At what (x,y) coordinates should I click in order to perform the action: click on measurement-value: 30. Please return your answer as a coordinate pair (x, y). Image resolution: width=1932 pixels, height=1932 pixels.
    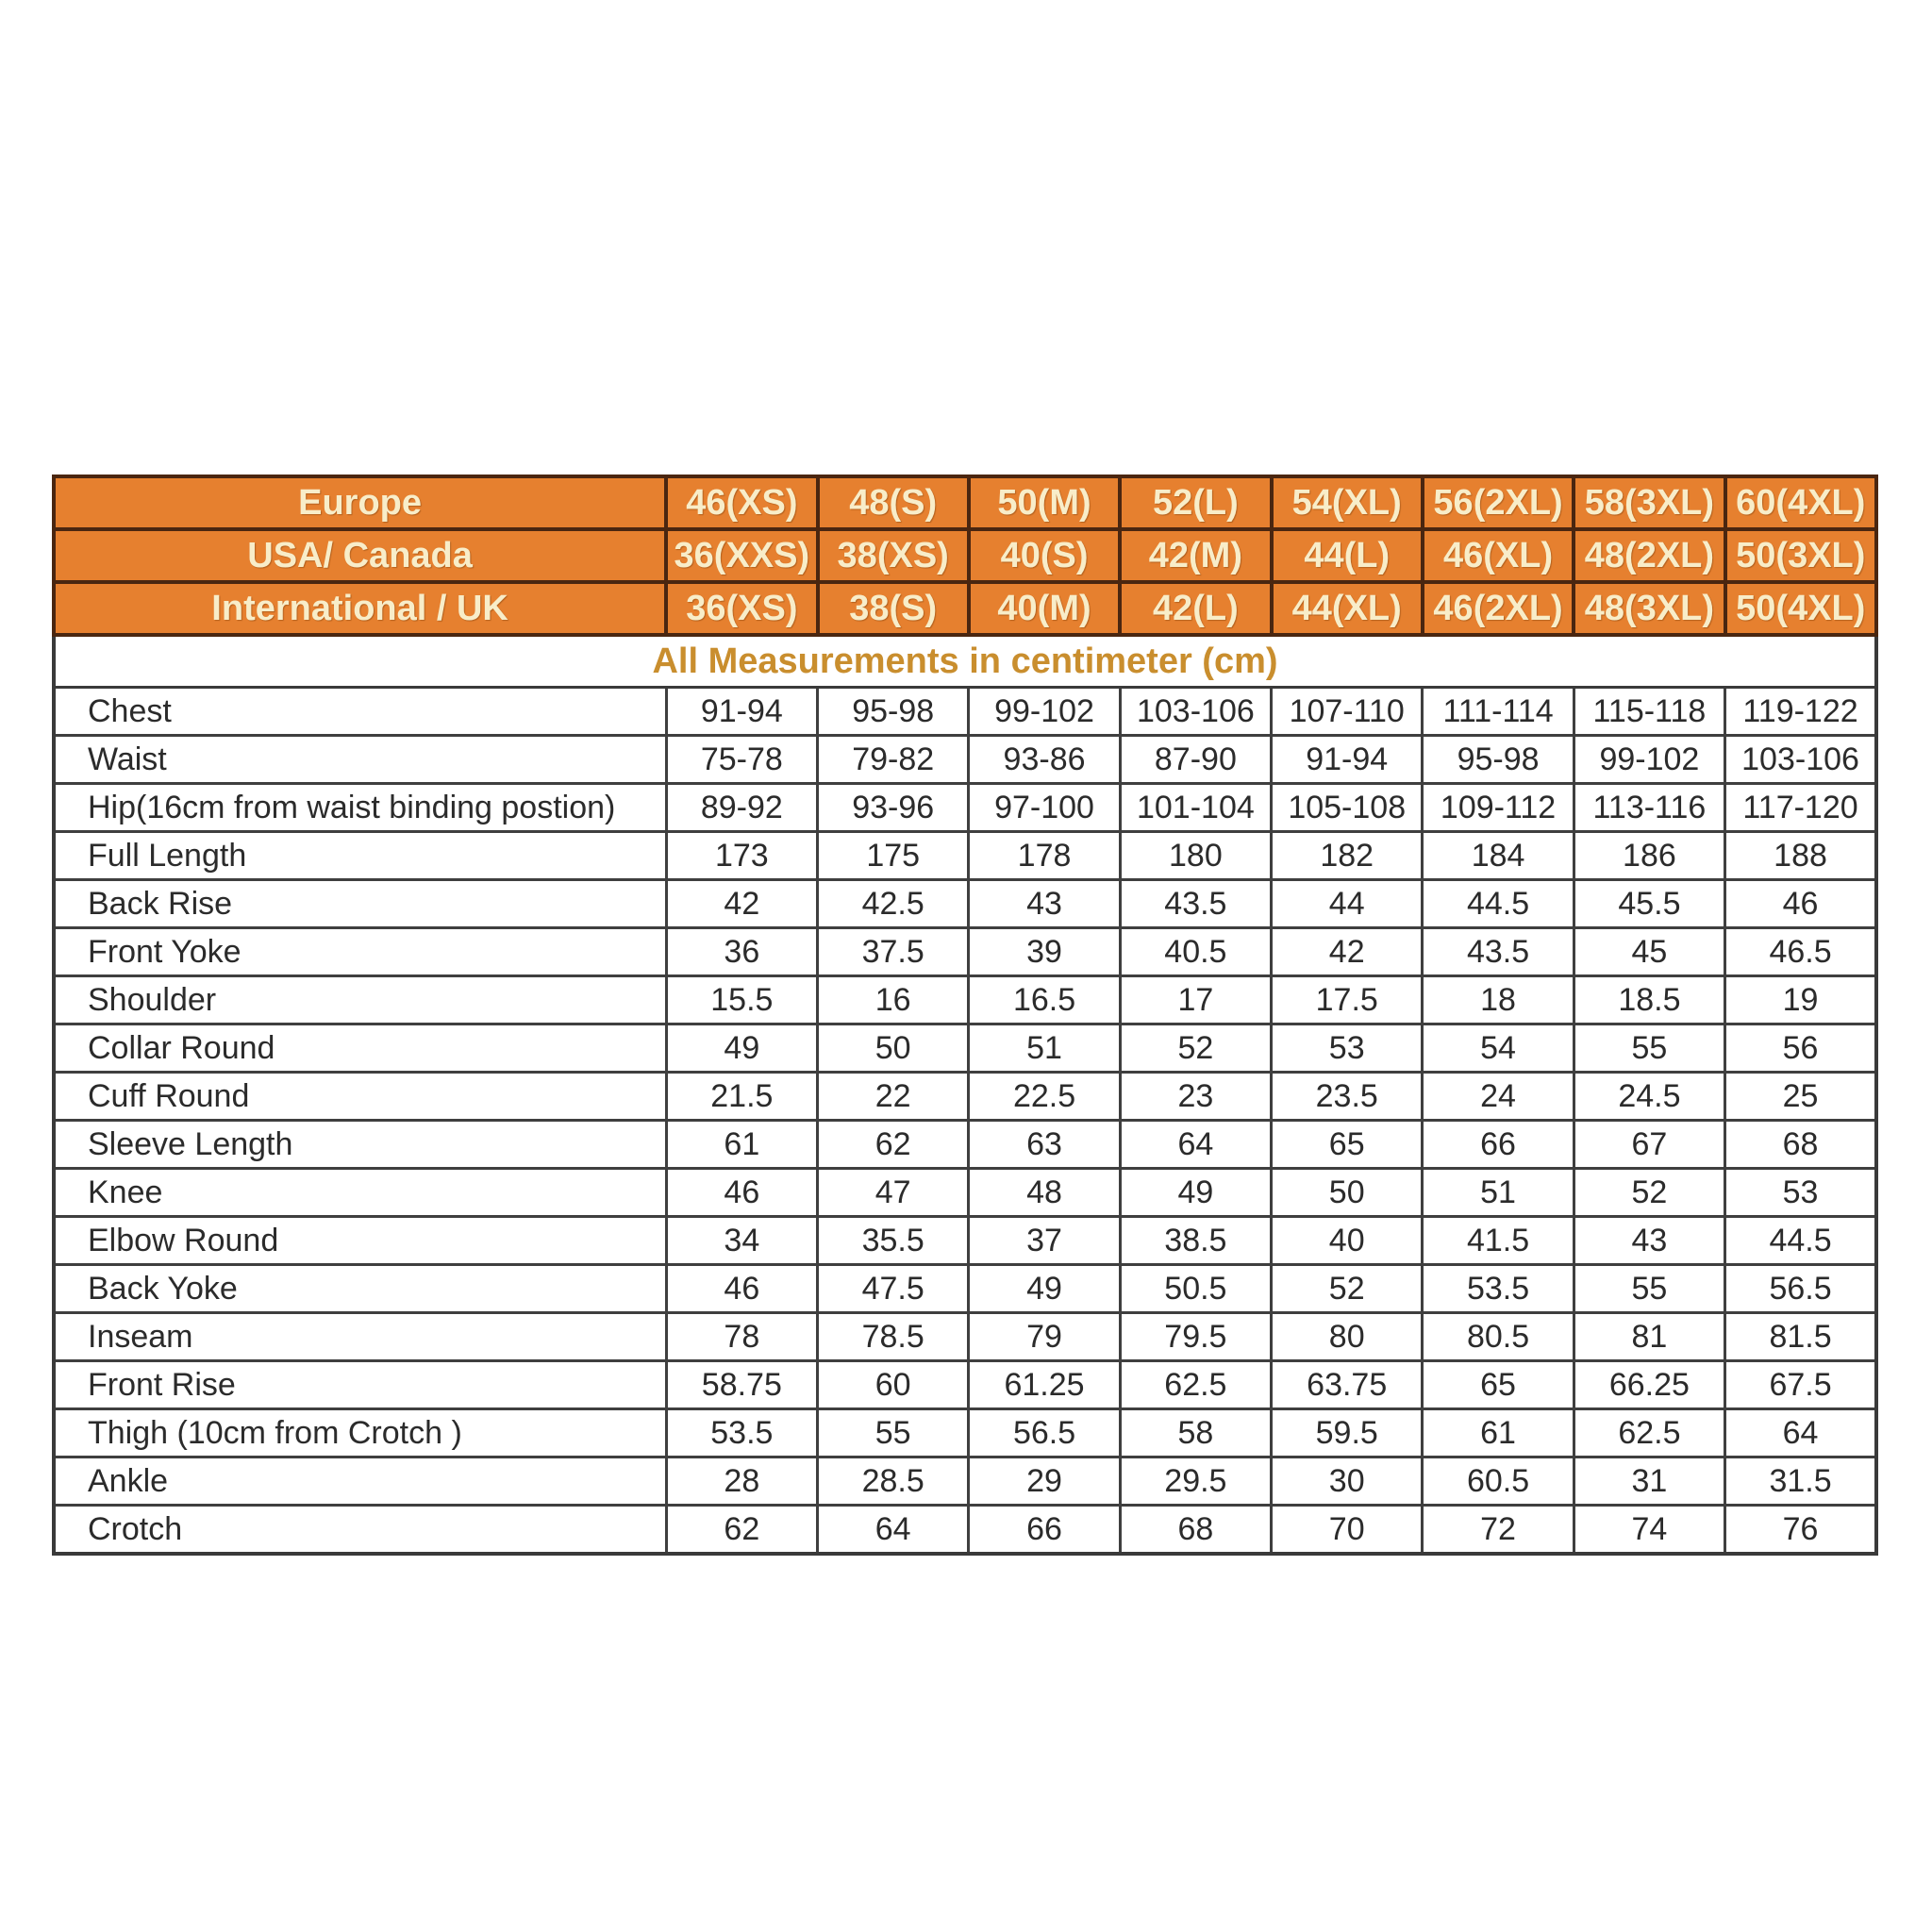
    Looking at the image, I should click on (1347, 1481).